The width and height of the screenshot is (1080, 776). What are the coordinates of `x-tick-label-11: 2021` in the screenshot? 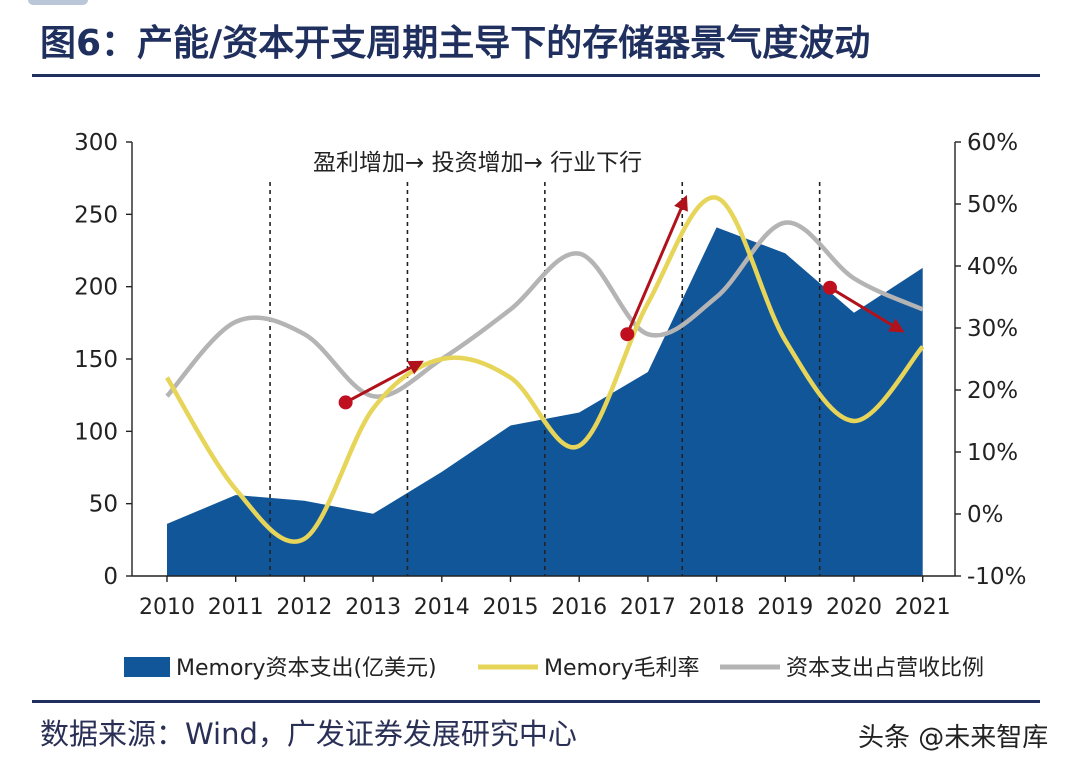 It's located at (923, 607).